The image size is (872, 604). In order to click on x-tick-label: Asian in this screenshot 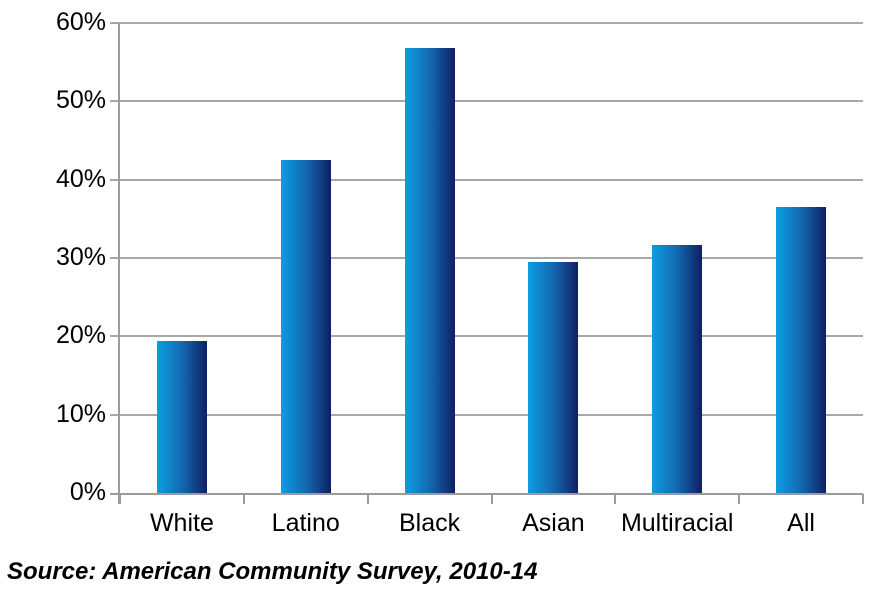, I will do `click(553, 523)`.